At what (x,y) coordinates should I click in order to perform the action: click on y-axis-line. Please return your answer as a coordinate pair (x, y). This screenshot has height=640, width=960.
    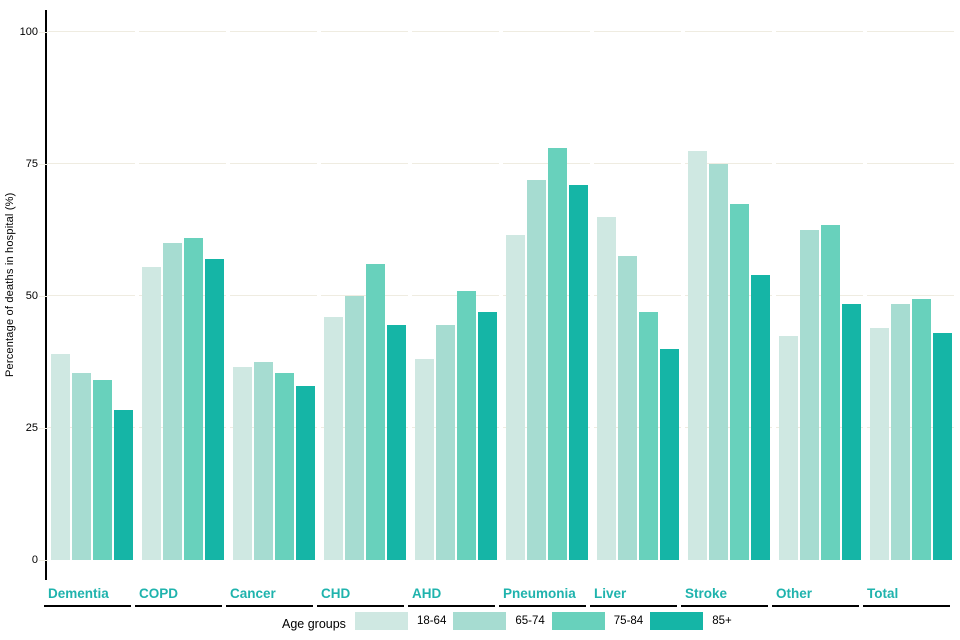
    Looking at the image, I should click on (46, 295).